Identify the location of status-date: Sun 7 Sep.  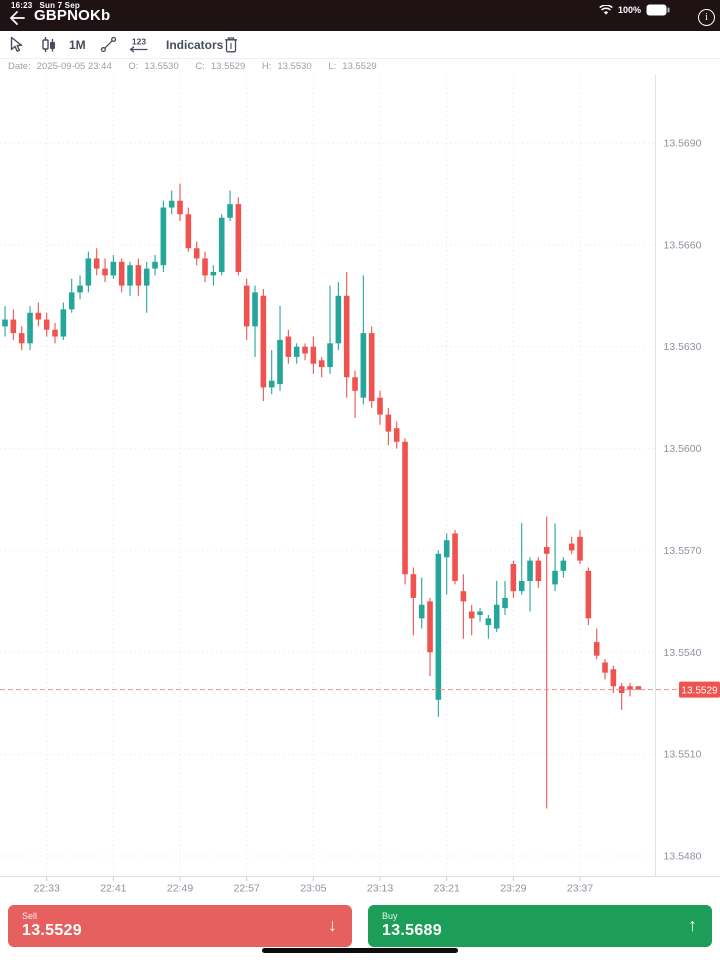
(59, 5).